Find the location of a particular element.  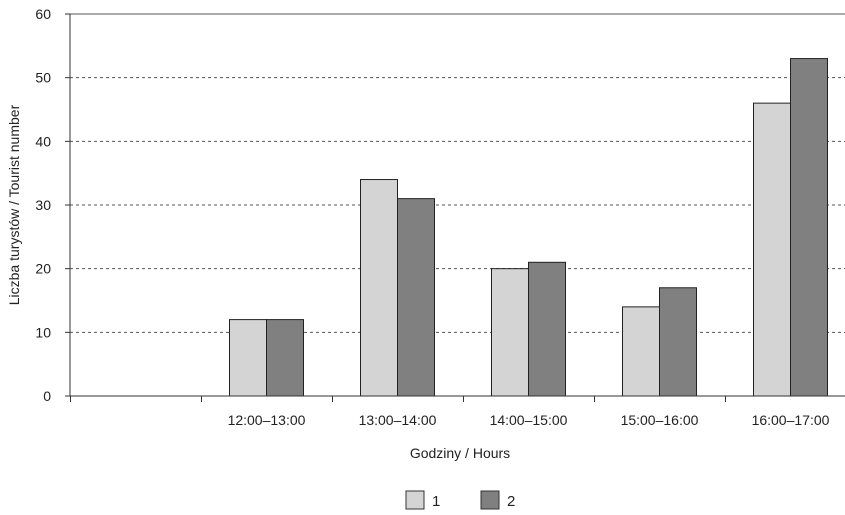

legend-label-series-2: 2 is located at coordinates (511, 501).